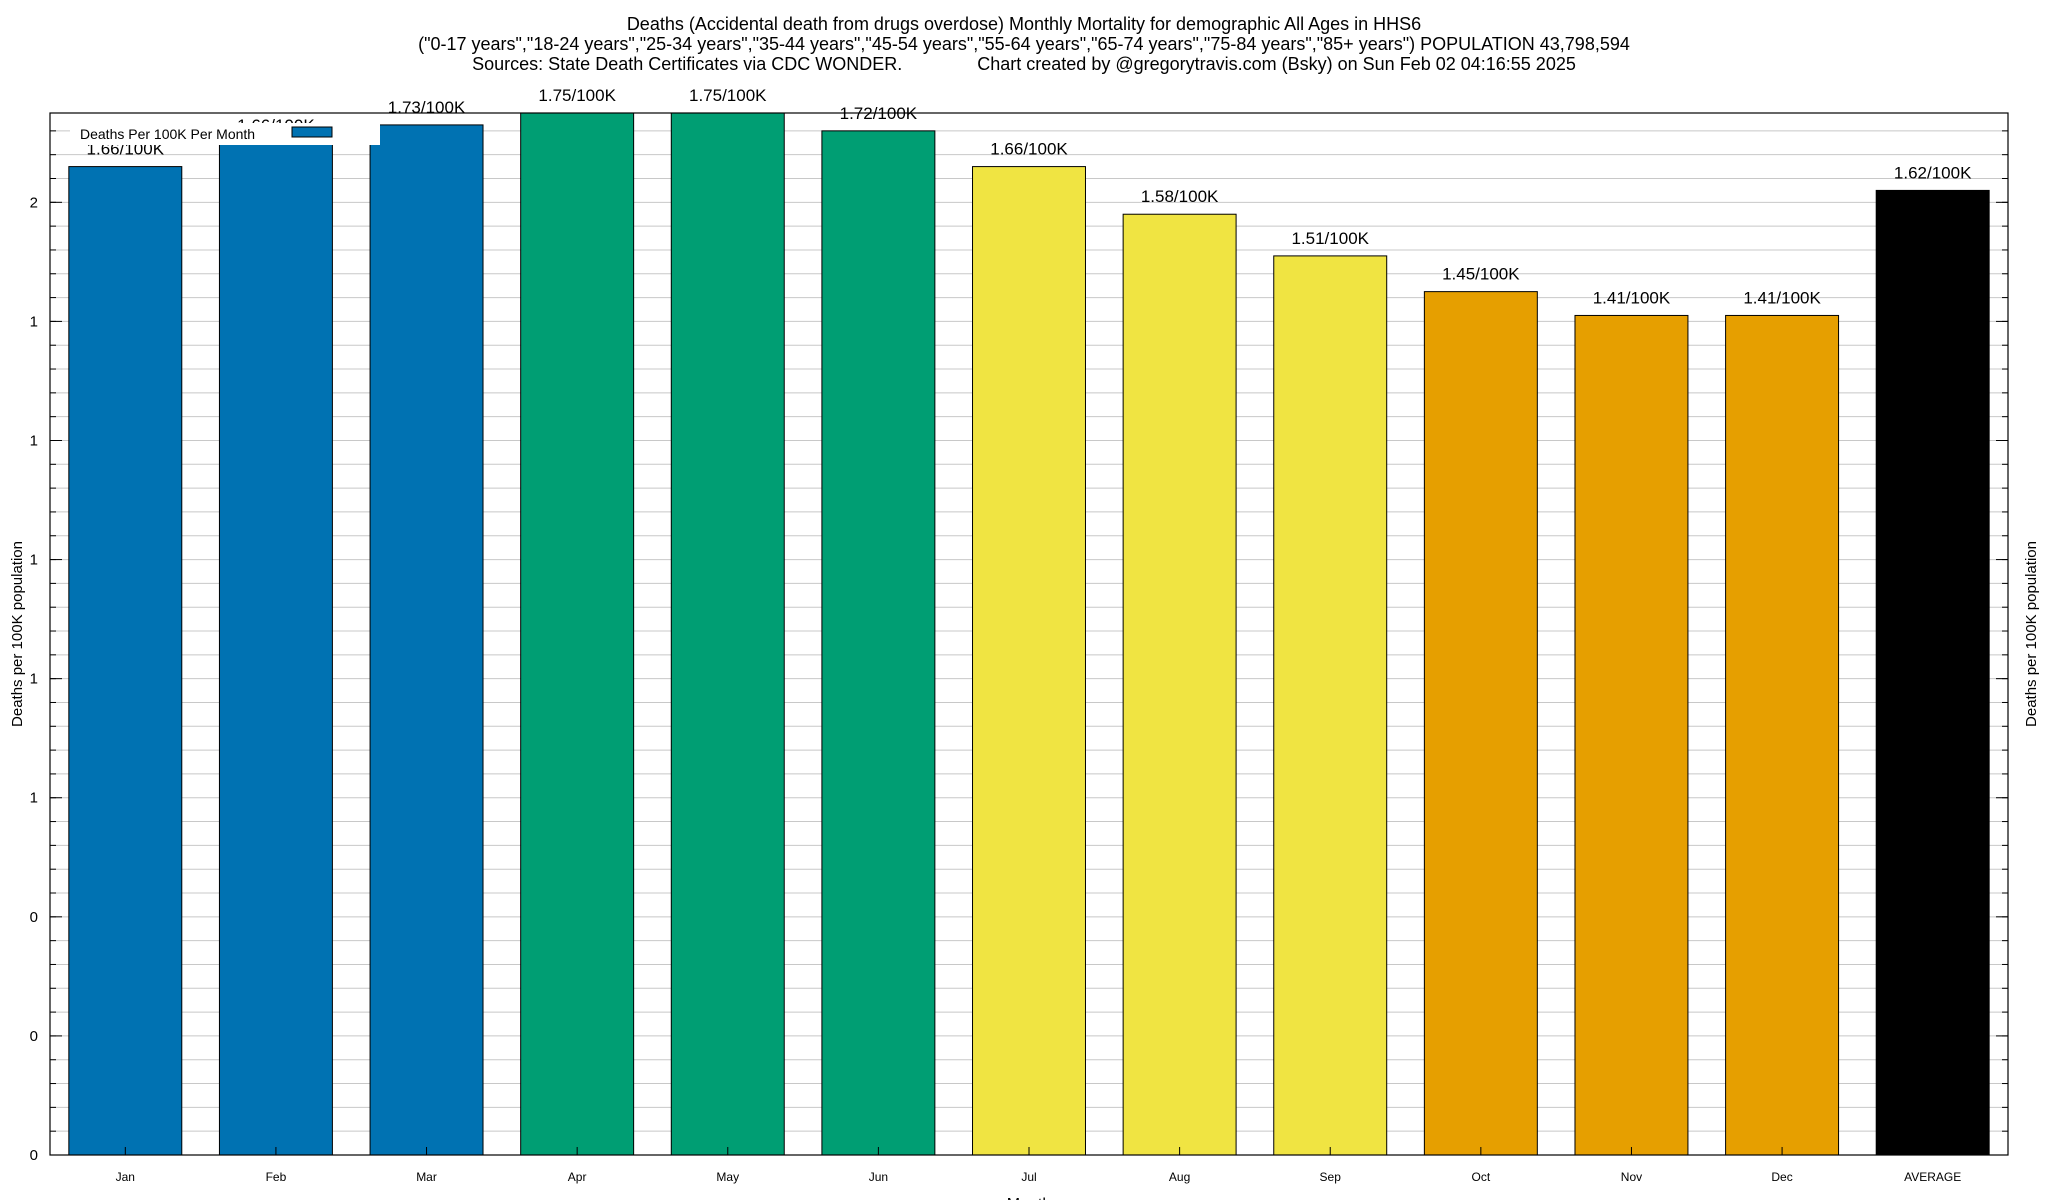 The width and height of the screenshot is (2048, 1200). Describe the element at coordinates (1631, 1177) in the screenshot. I see `x-tick-label: Nov` at that location.